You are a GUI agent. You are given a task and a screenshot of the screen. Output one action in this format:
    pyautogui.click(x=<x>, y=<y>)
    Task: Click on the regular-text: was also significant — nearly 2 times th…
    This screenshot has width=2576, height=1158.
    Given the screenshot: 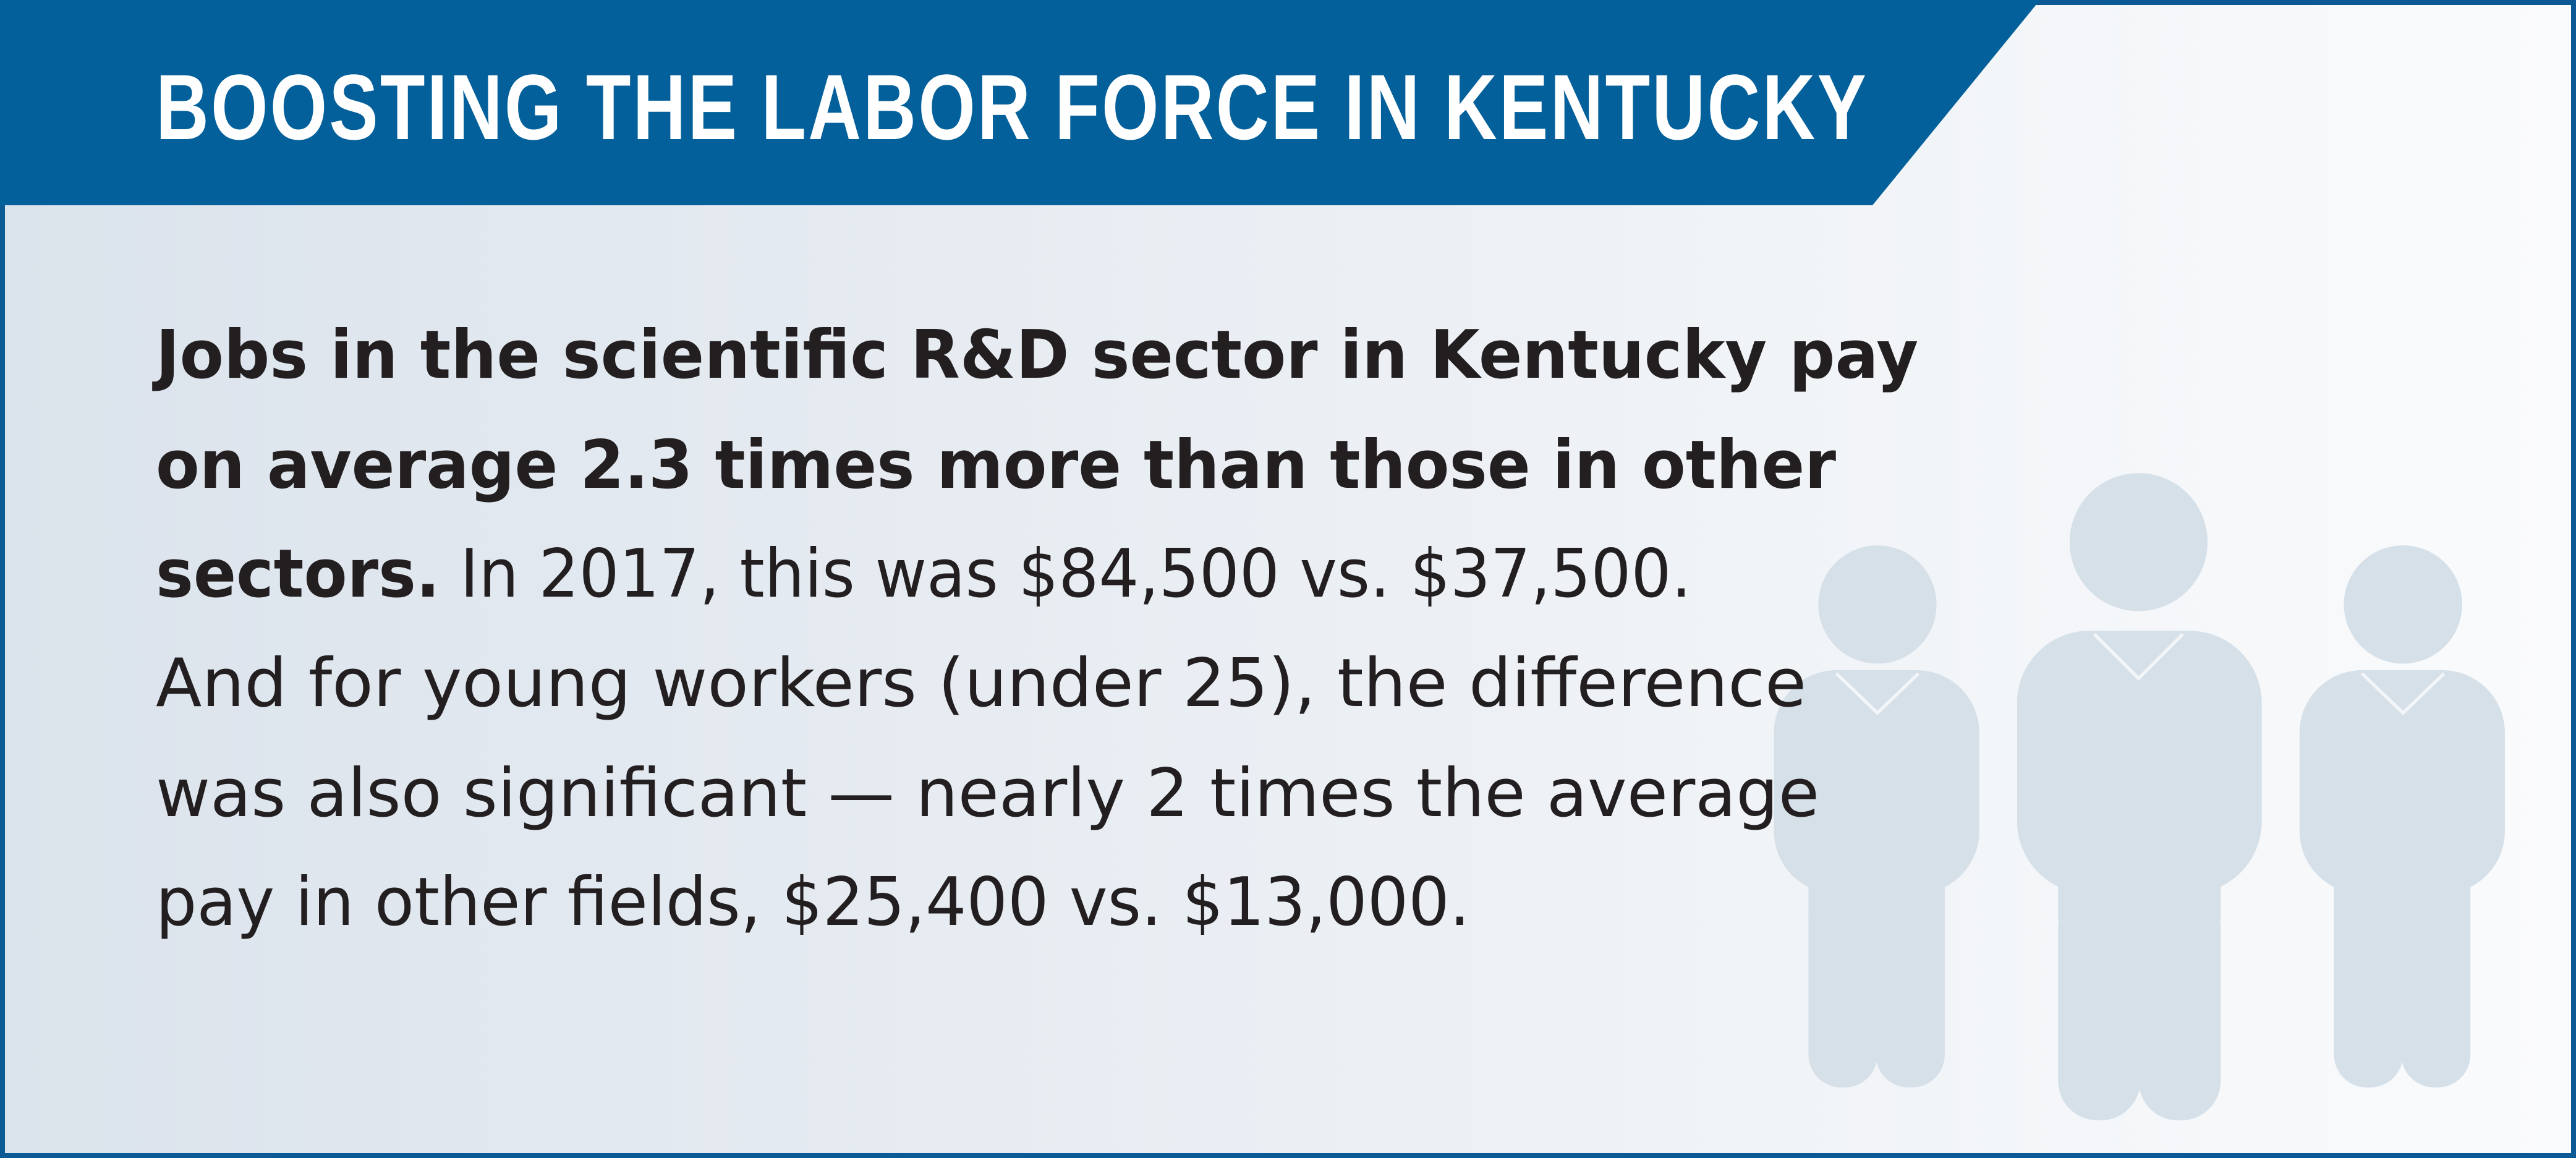 What is the action you would take?
    pyautogui.click(x=987, y=793)
    